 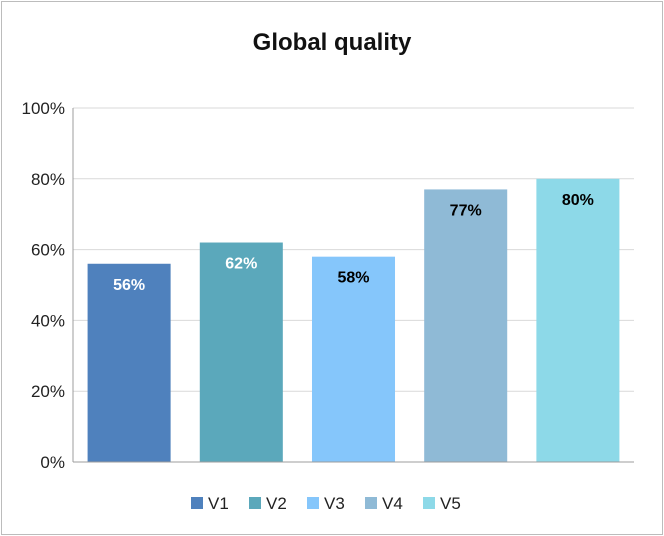 I want to click on legend-swatch-v3, so click(x=313, y=503).